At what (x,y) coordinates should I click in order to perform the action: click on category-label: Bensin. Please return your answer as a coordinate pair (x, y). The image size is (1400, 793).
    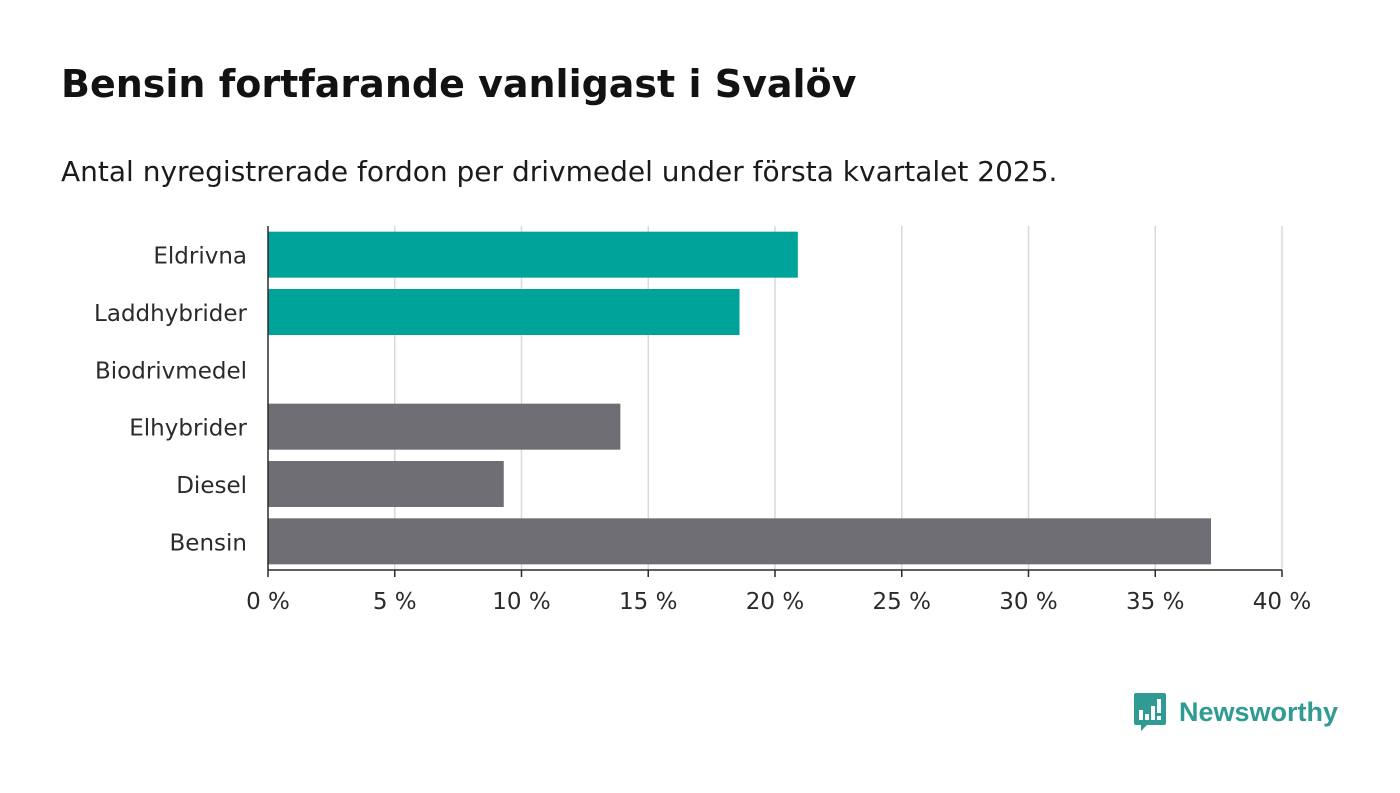
    Looking at the image, I should click on (208, 543).